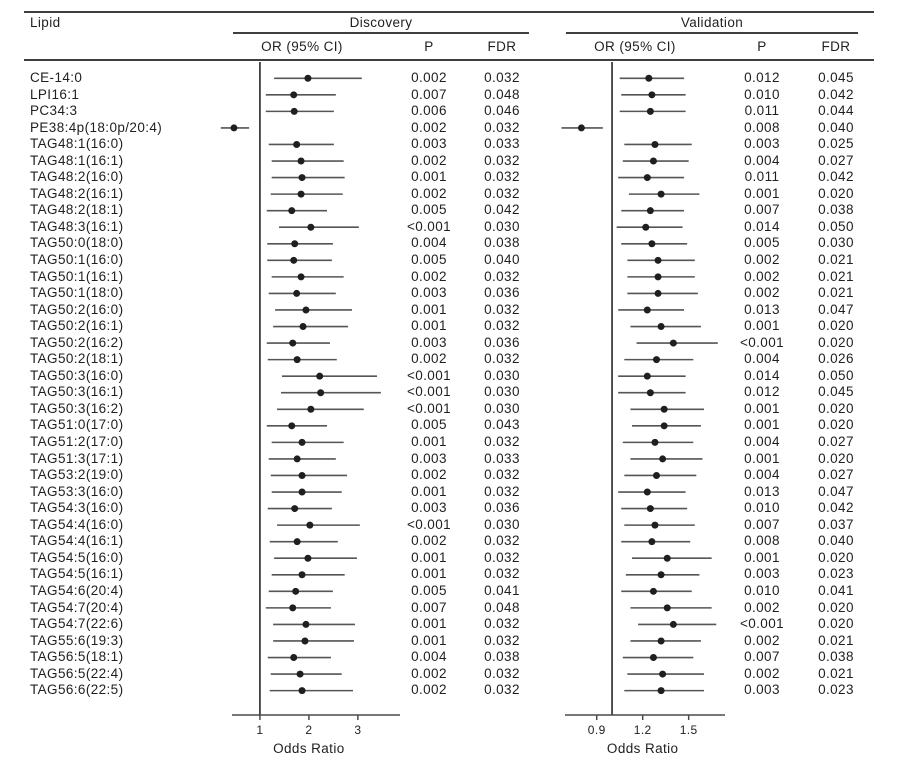 The height and width of the screenshot is (777, 900). Describe the element at coordinates (836, 127) in the screenshot. I see `validation-fdr-value: 0.040` at that location.